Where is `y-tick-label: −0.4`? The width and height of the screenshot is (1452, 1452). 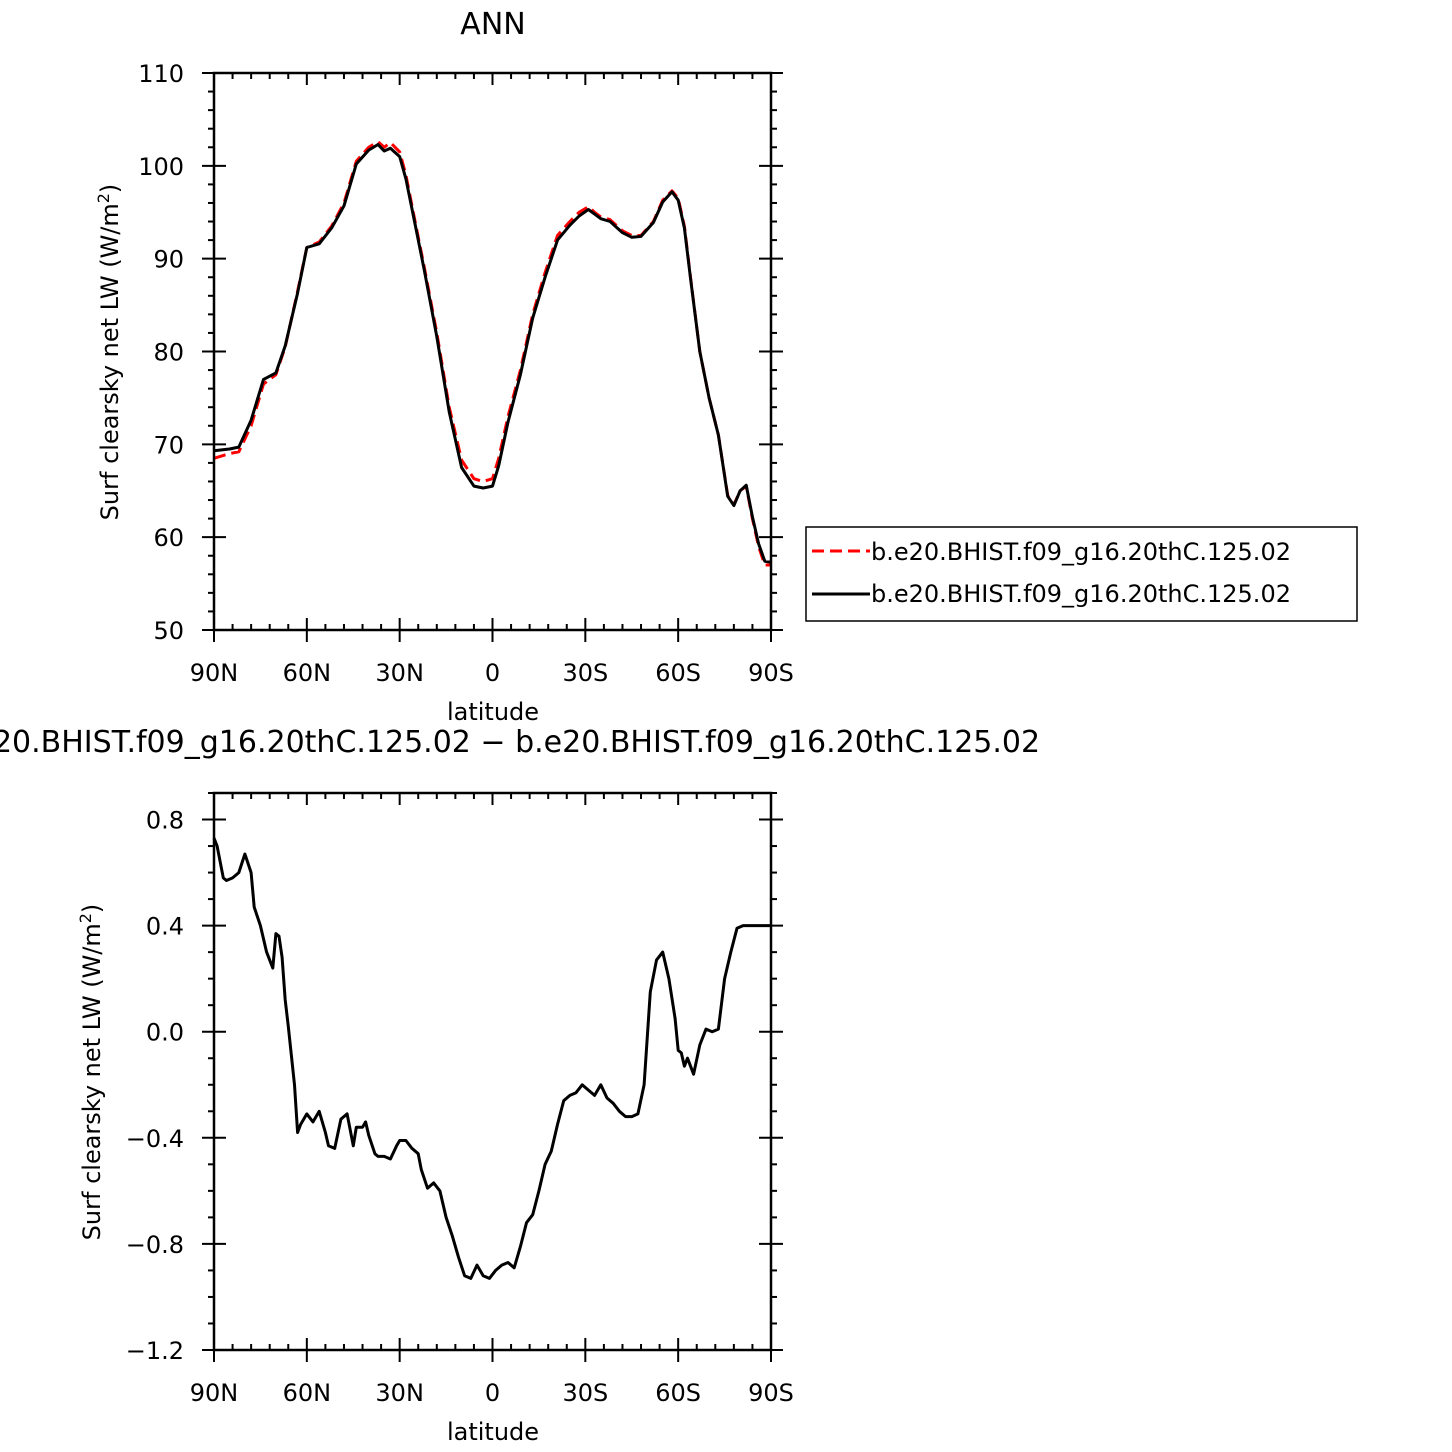
y-tick-label: −0.4 is located at coordinates (155, 1139).